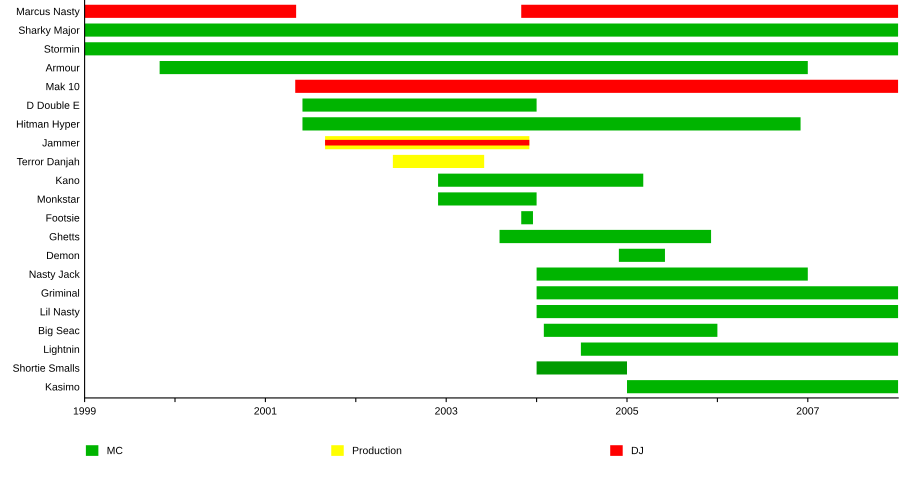 The width and height of the screenshot is (900, 480). What do you see at coordinates (48, 163) in the screenshot?
I see `y-tick-label: Terror Danjah` at bounding box center [48, 163].